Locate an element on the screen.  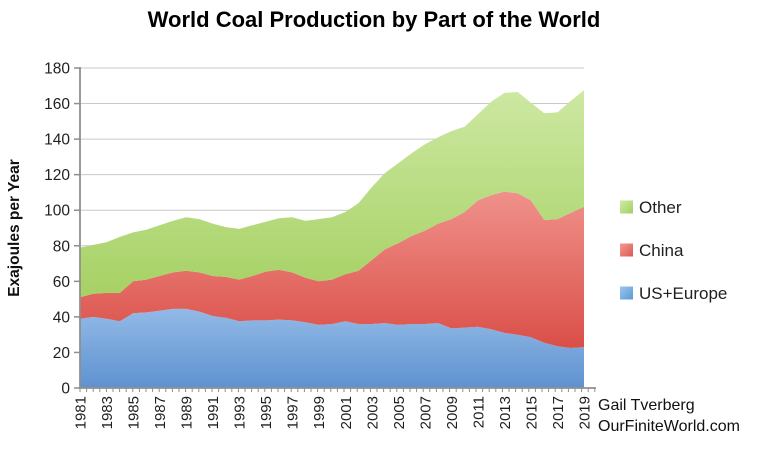
y-tick-label-160: 160 is located at coordinates (57, 104).